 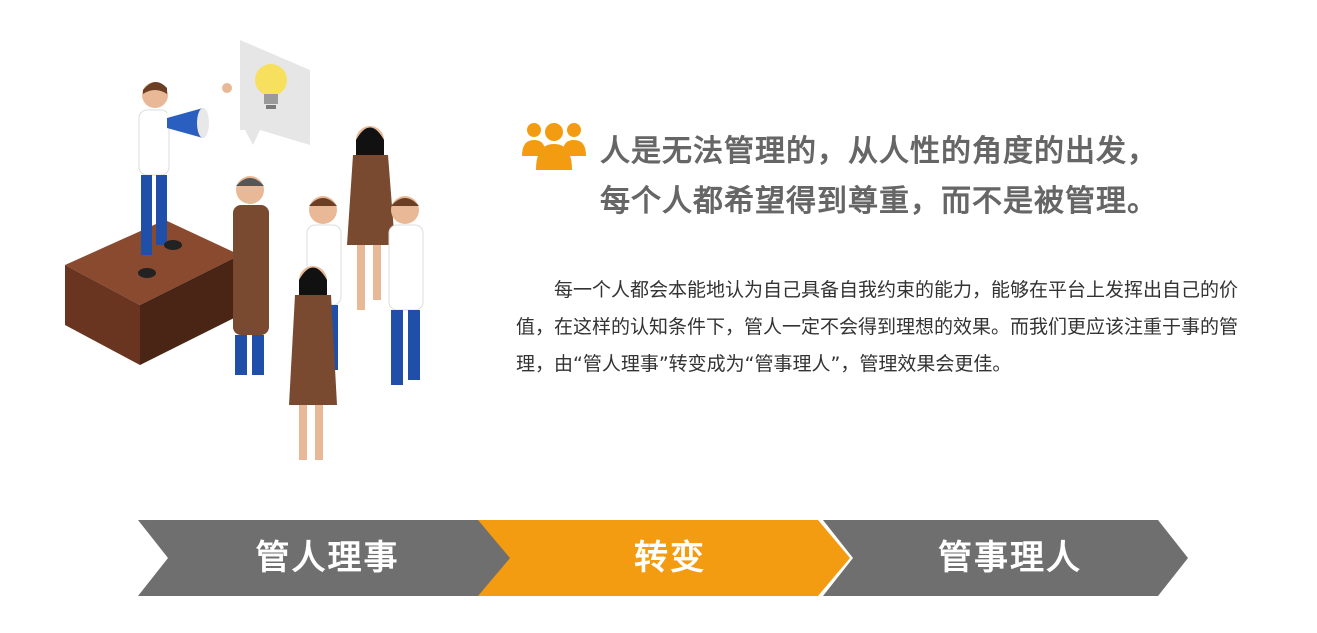 I want to click on podium, so click(x=152, y=292).